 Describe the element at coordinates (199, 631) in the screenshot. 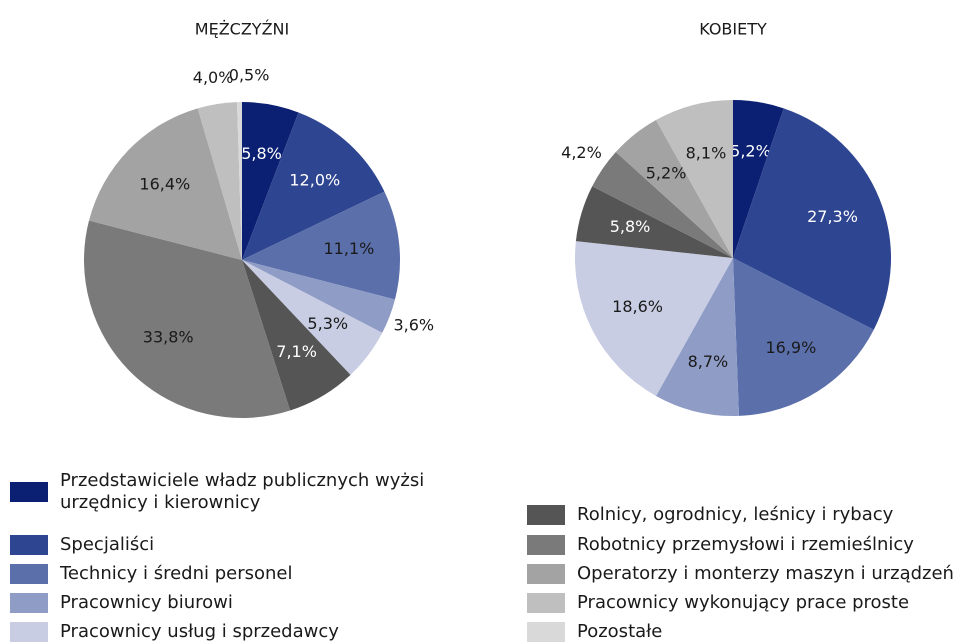

I see `legend-label: Pracownicy usług i sprzedawcy` at that location.